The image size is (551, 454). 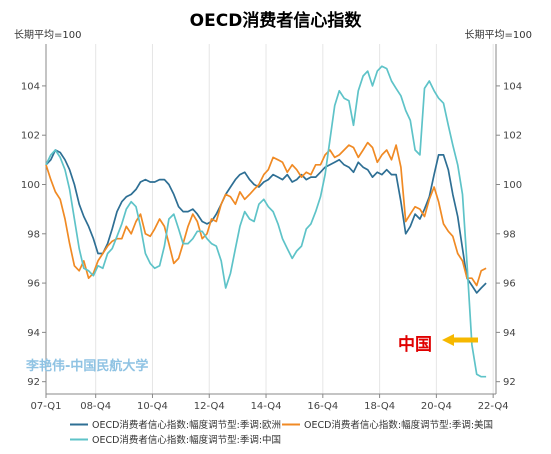 I want to click on right-axis-unit: 长期平均=100, so click(x=498, y=35).